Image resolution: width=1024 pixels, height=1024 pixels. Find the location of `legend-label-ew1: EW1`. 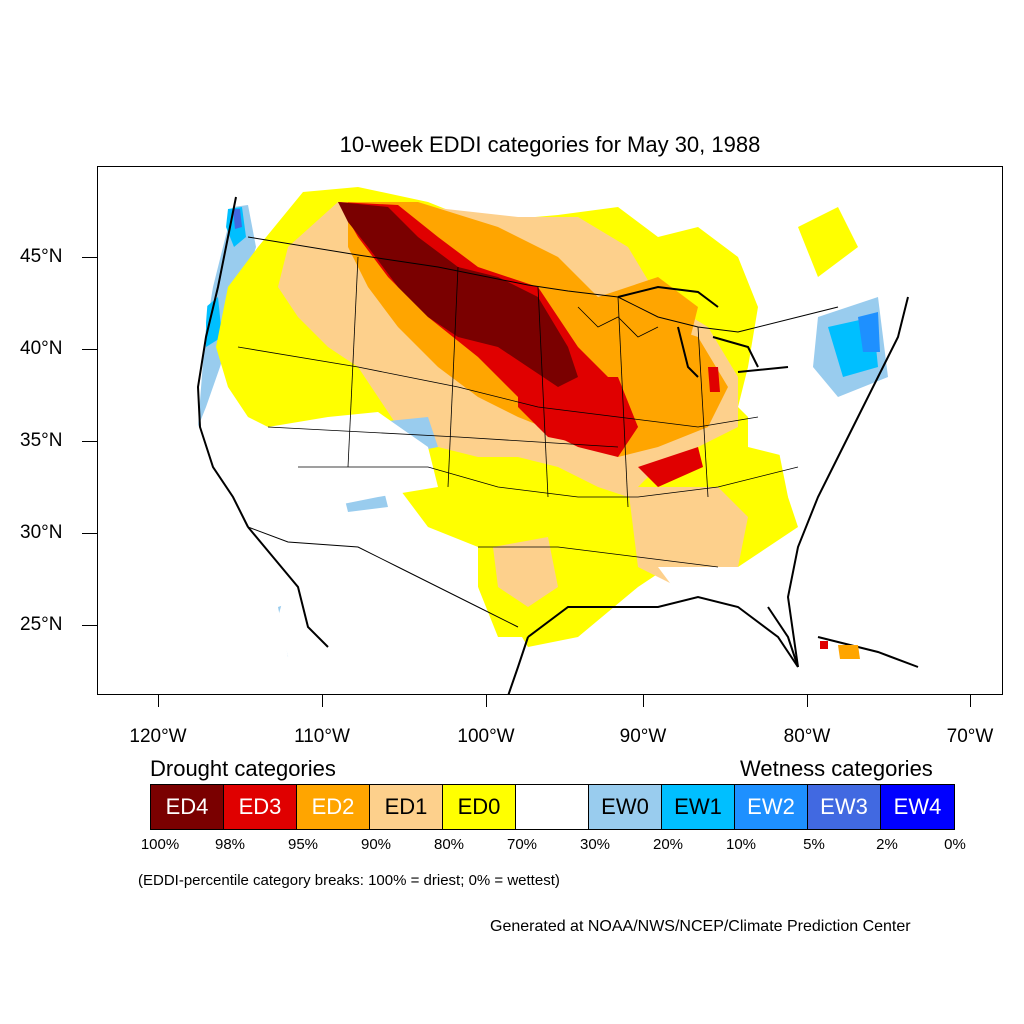

legend-label-ew1: EW1 is located at coordinates (698, 806).